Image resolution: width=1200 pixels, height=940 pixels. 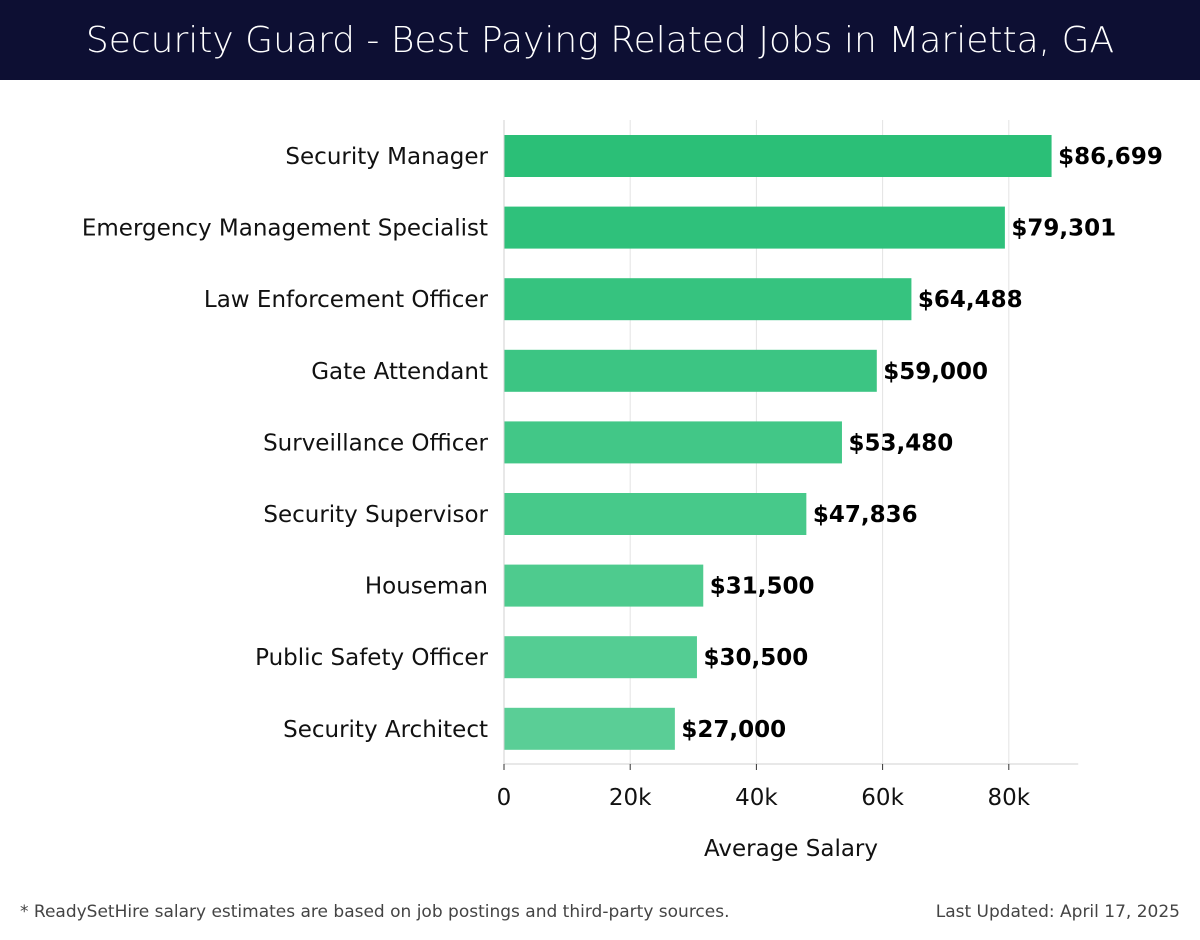 I want to click on value-label: $27,000, so click(x=733, y=730).